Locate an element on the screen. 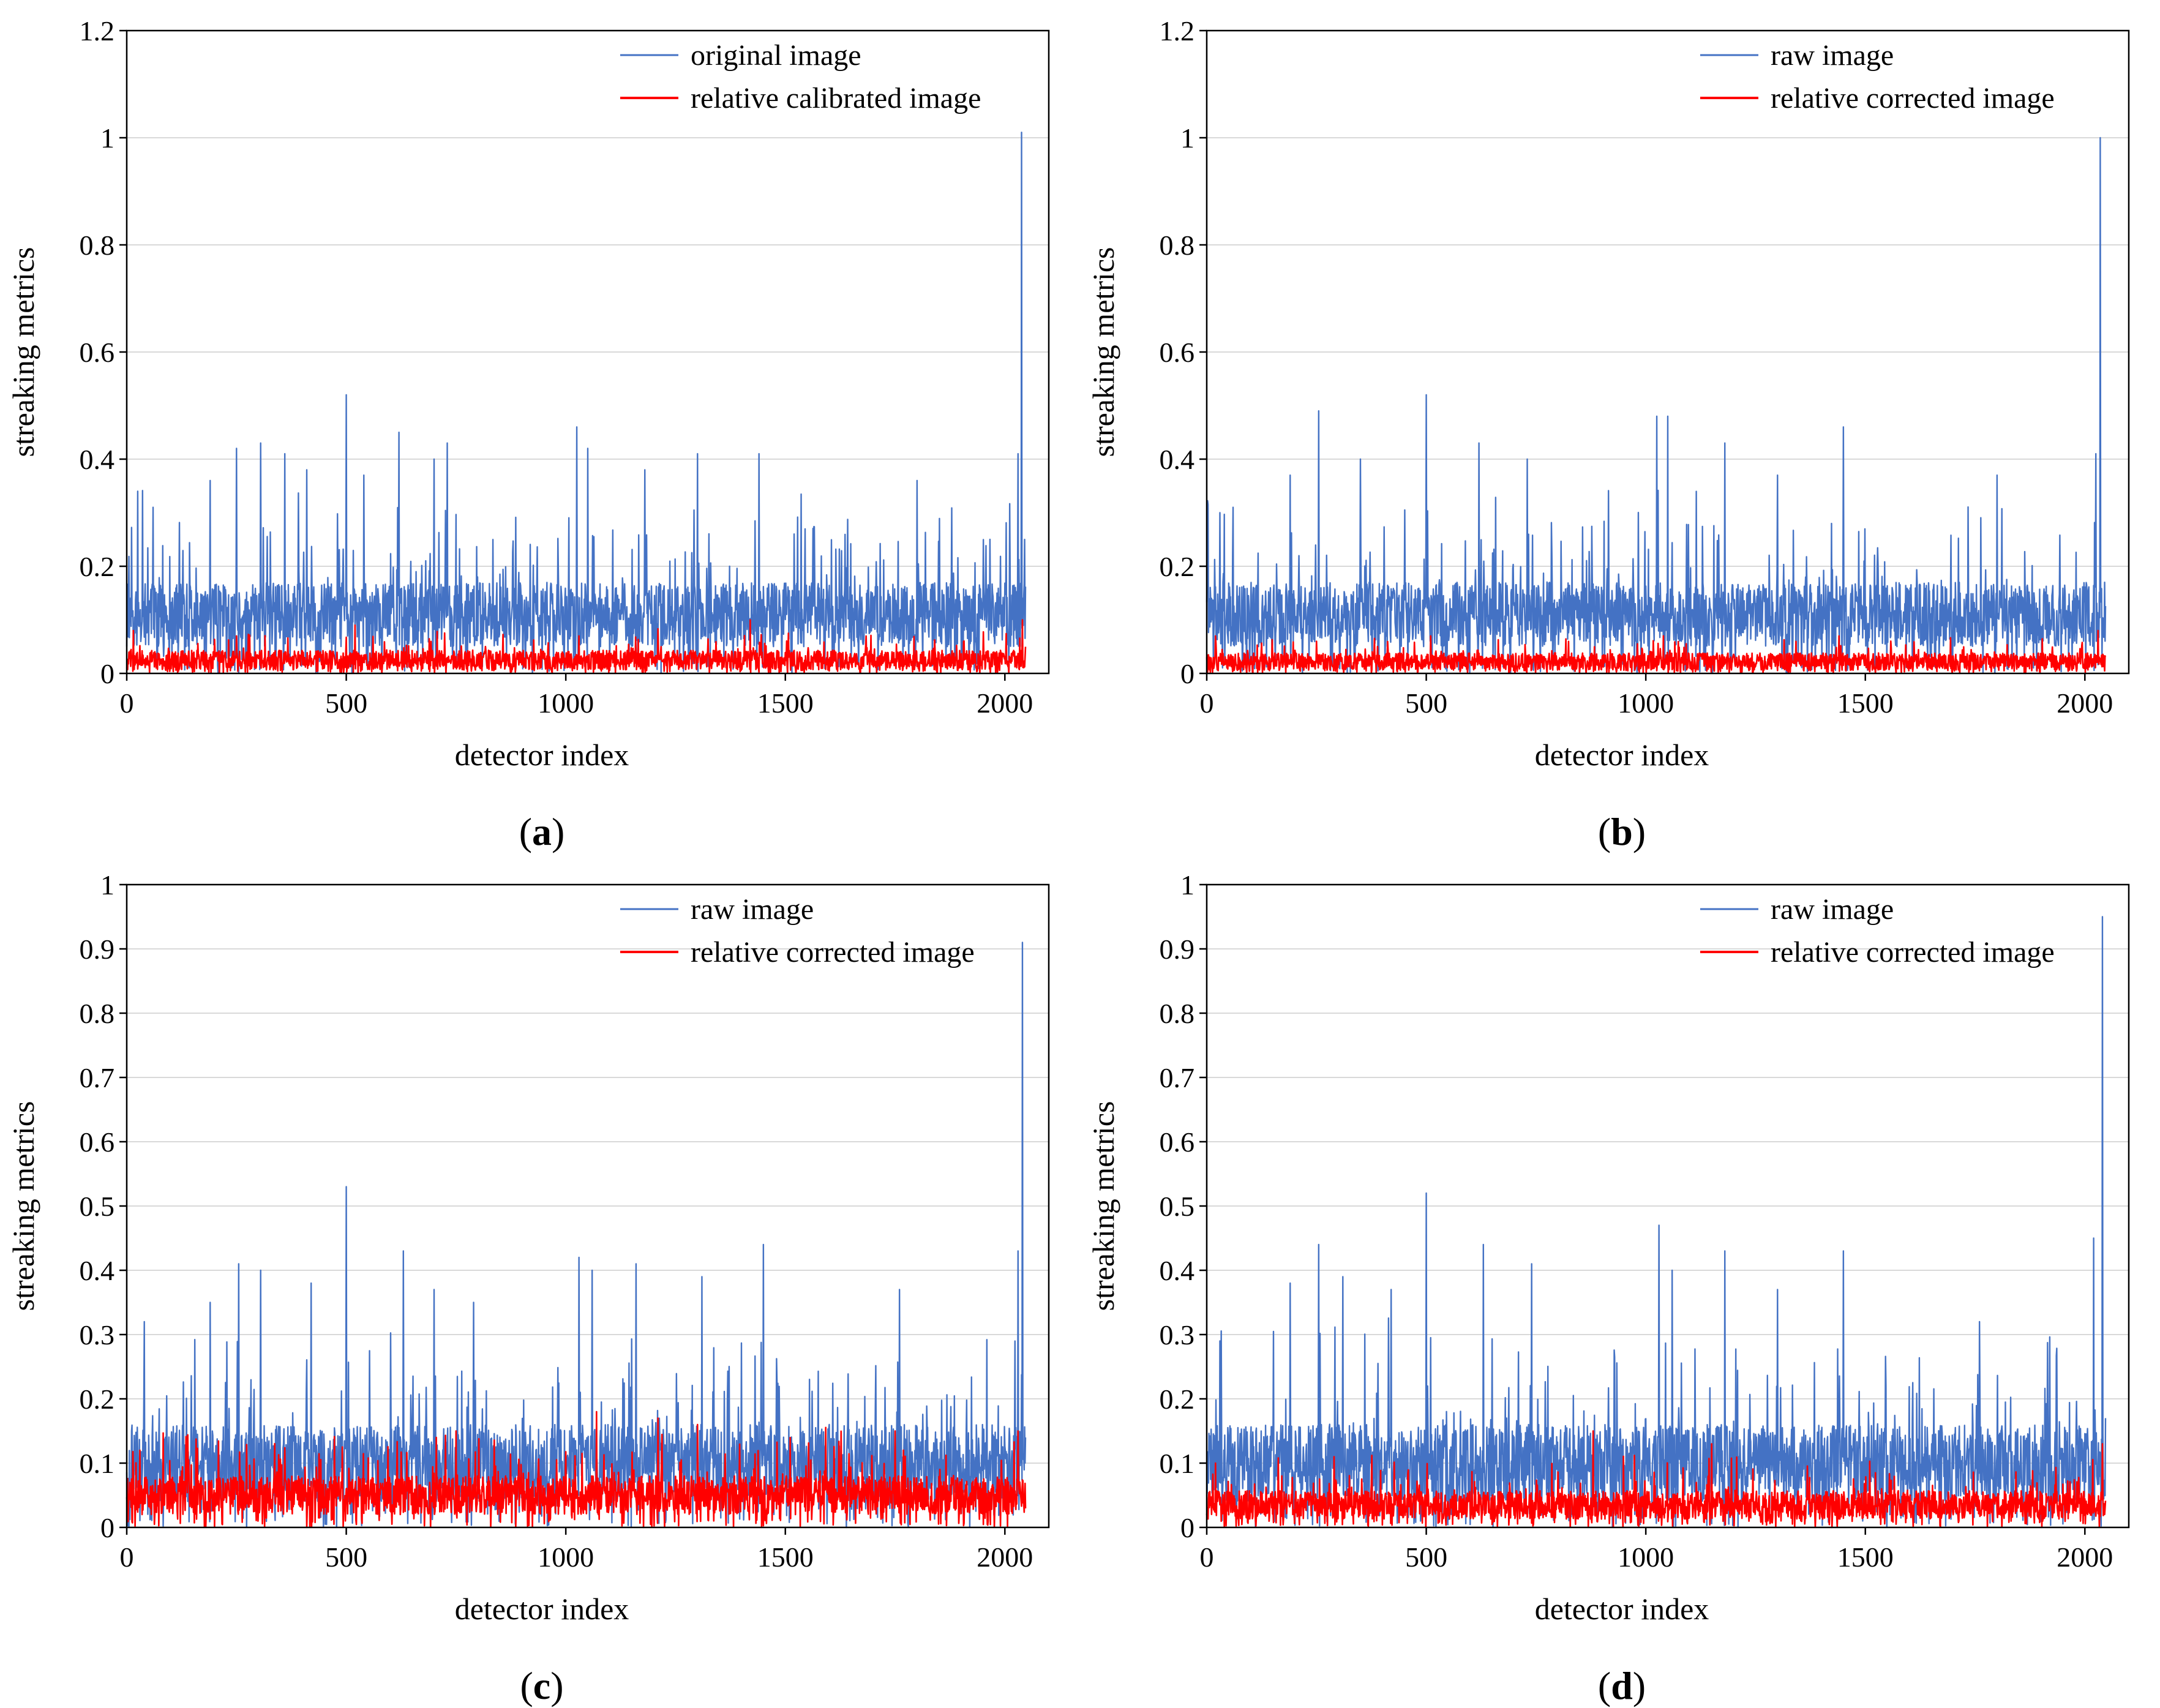  series-line-original-image is located at coordinates (576, 403).